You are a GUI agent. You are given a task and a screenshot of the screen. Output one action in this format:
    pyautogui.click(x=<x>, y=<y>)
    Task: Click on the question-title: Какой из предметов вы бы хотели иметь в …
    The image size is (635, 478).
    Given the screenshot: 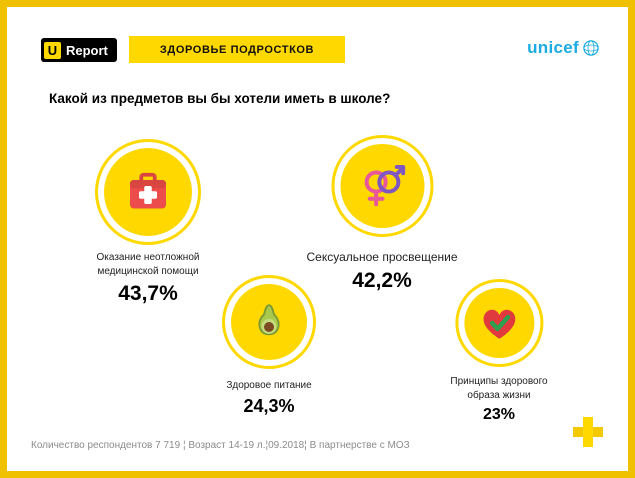 What is the action you would take?
    pyautogui.click(x=220, y=98)
    